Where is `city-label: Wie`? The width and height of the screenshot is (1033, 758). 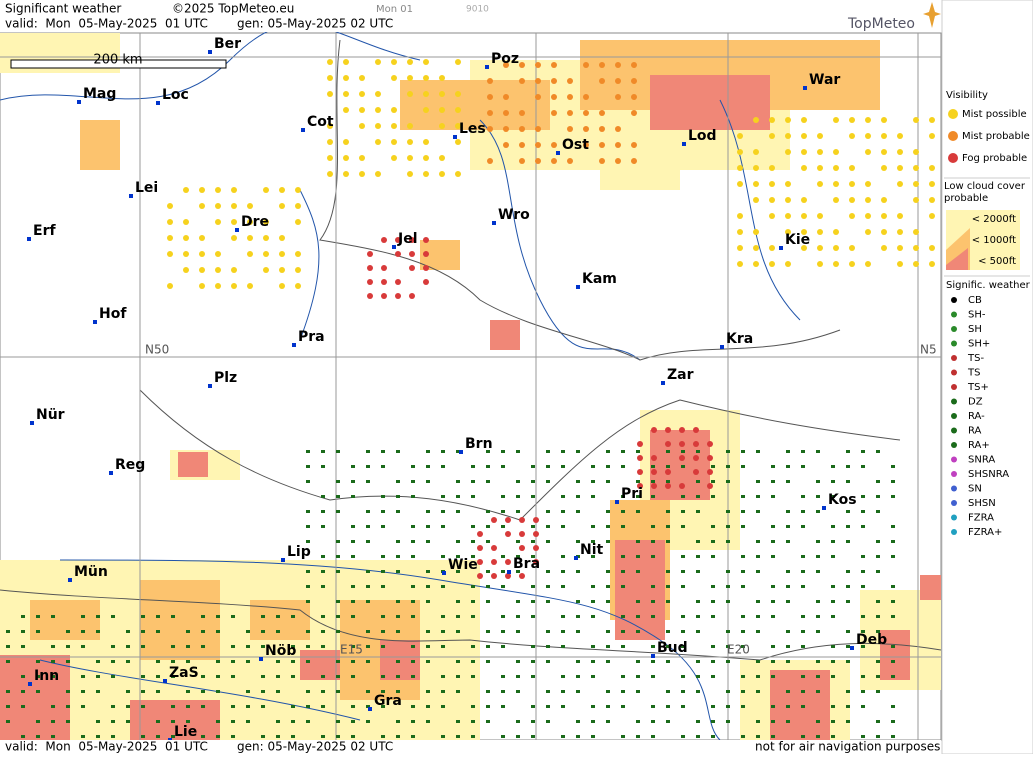 city-label: Wie is located at coordinates (463, 565).